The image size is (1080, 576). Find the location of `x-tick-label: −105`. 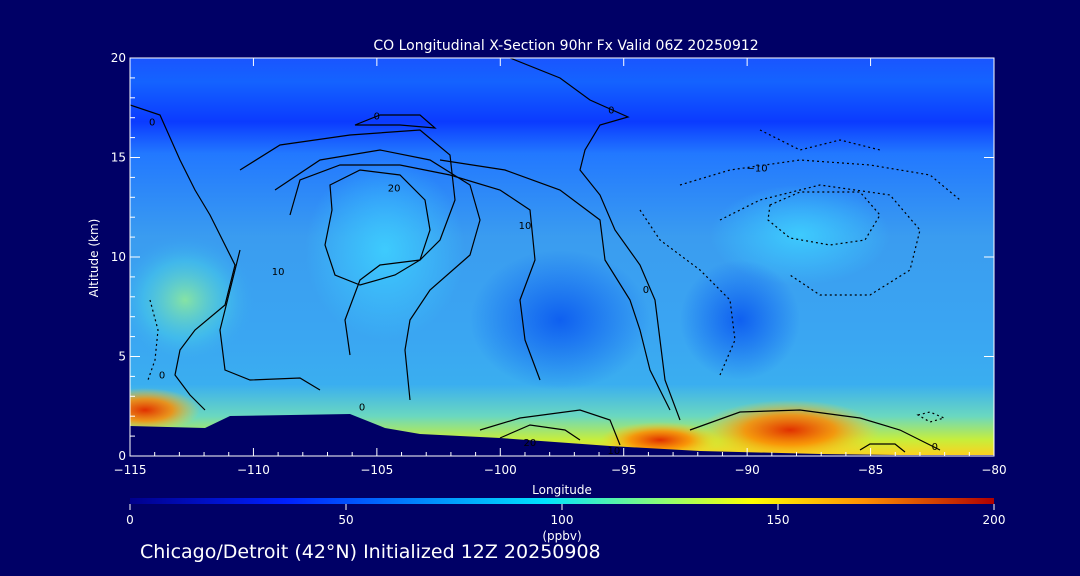

x-tick-label: −105 is located at coordinates (376, 470).